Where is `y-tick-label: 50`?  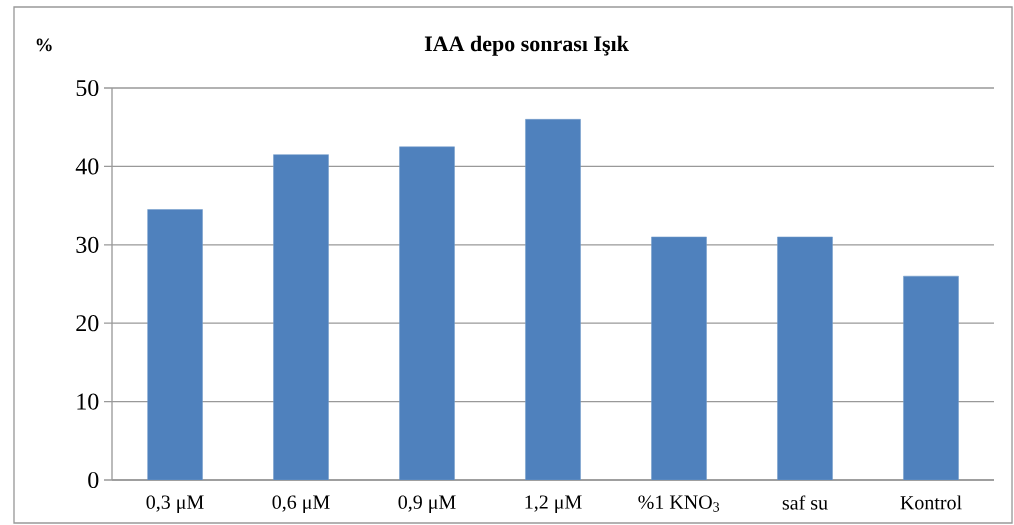
y-tick-label: 50 is located at coordinates (87, 88).